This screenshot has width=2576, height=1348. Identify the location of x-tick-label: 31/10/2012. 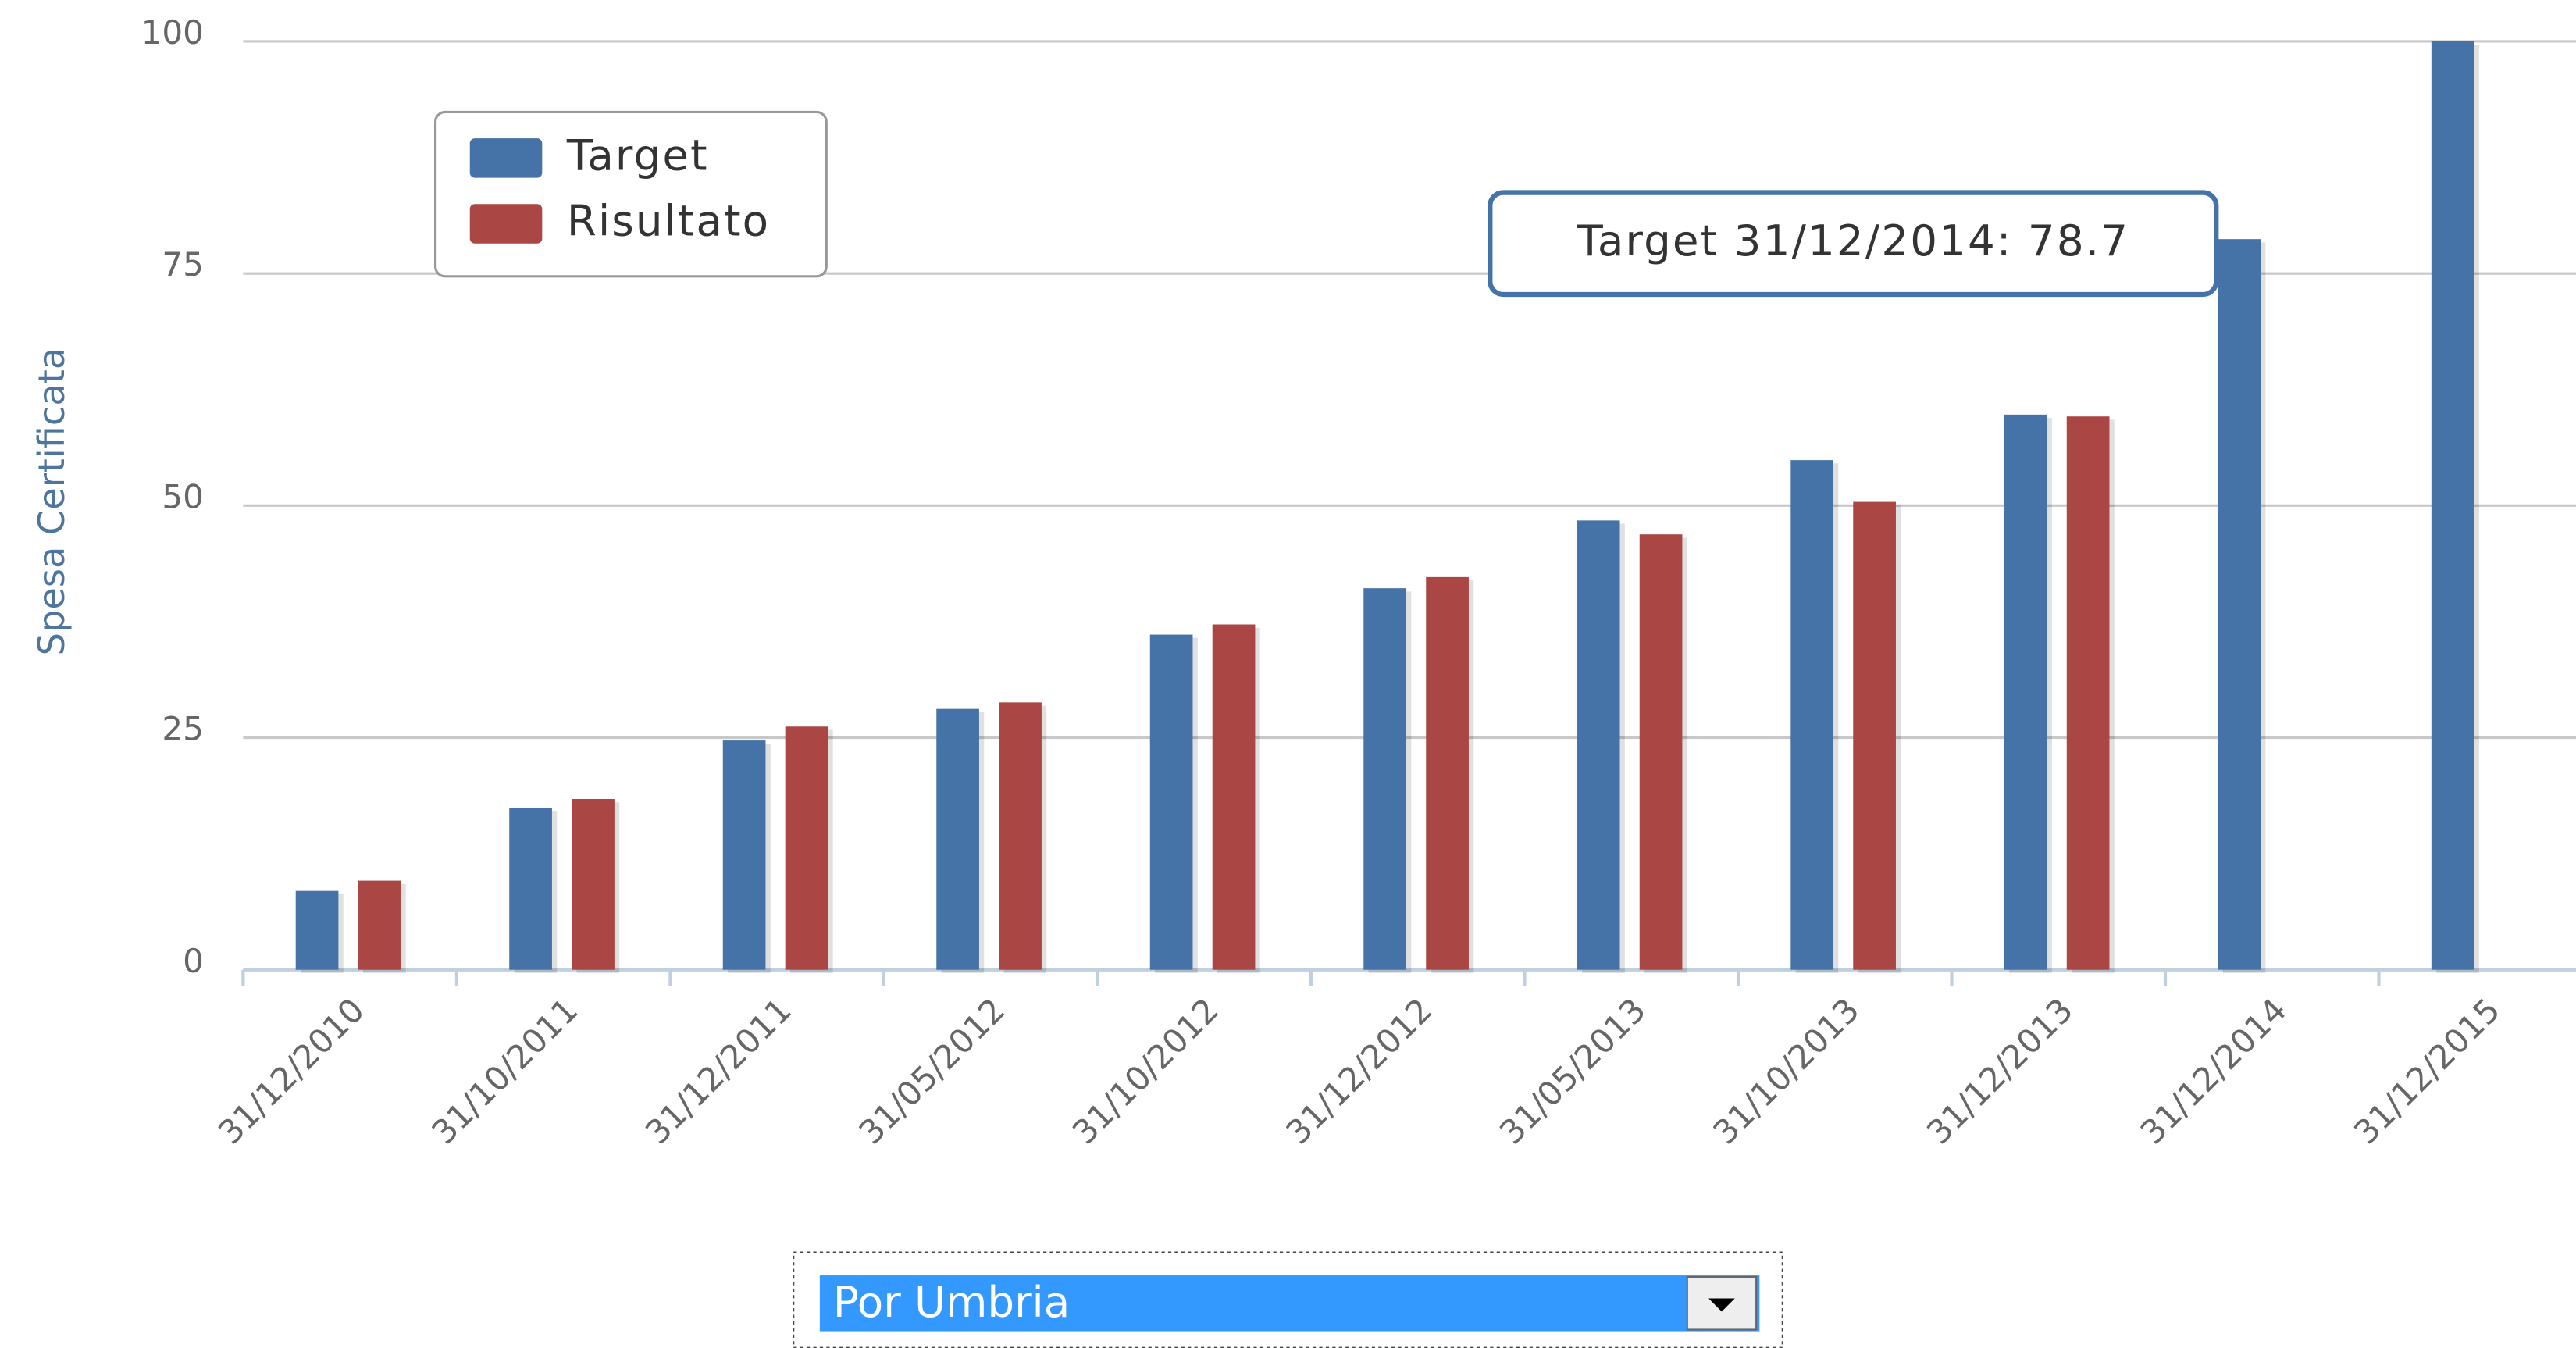
(1145, 1072).